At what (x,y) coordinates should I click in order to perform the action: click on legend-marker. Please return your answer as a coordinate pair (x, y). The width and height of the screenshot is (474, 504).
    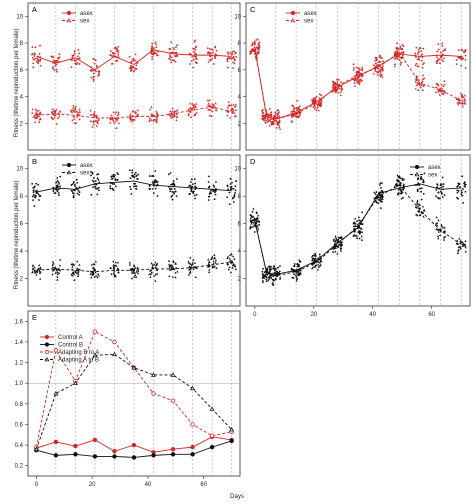
    Looking at the image, I should click on (47, 359).